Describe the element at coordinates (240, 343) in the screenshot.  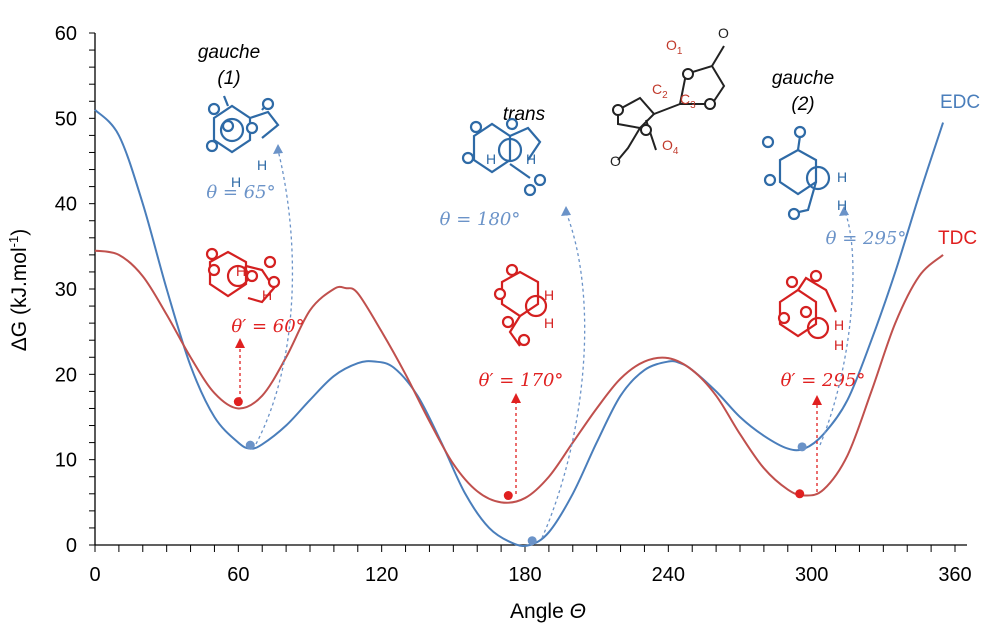
I see `tdc-arrowhead-gauche1` at that location.